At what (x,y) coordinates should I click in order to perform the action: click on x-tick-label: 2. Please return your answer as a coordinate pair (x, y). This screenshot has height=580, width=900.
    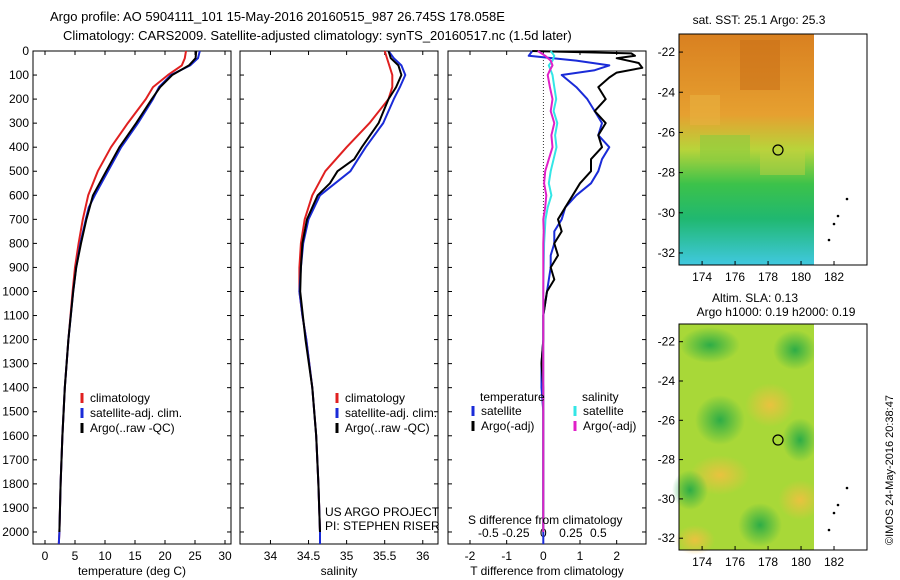
    Looking at the image, I should click on (616, 556).